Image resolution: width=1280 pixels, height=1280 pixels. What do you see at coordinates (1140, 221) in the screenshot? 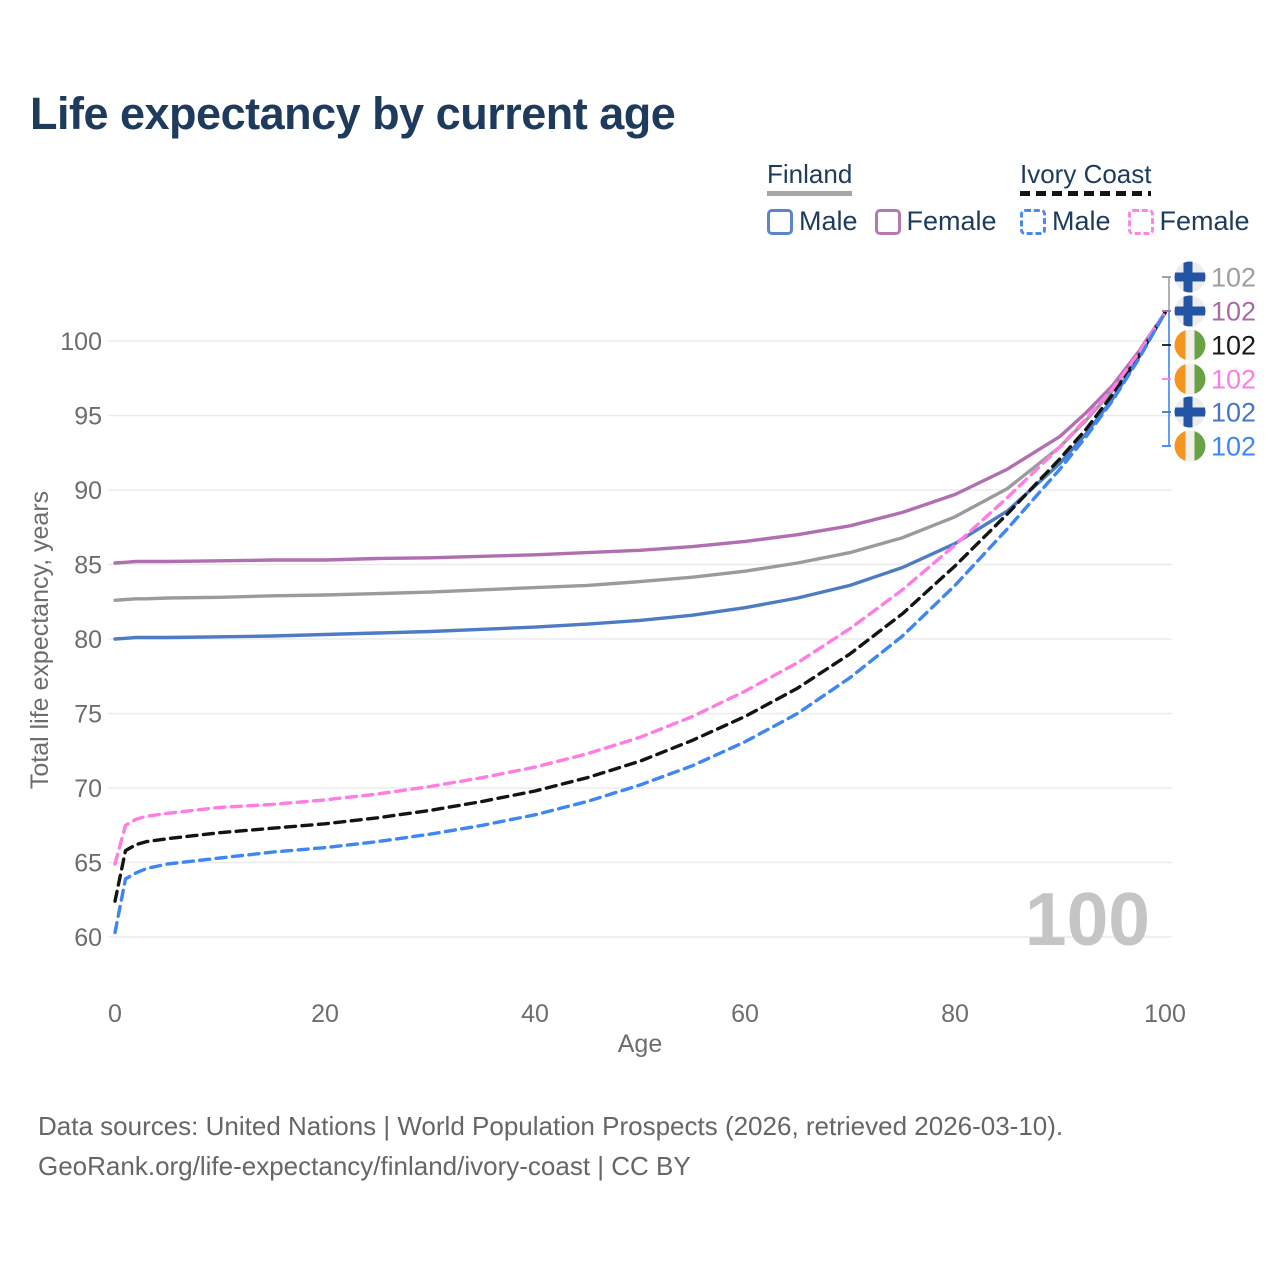
I see `legend-swatch-ivory-coast-female` at bounding box center [1140, 221].